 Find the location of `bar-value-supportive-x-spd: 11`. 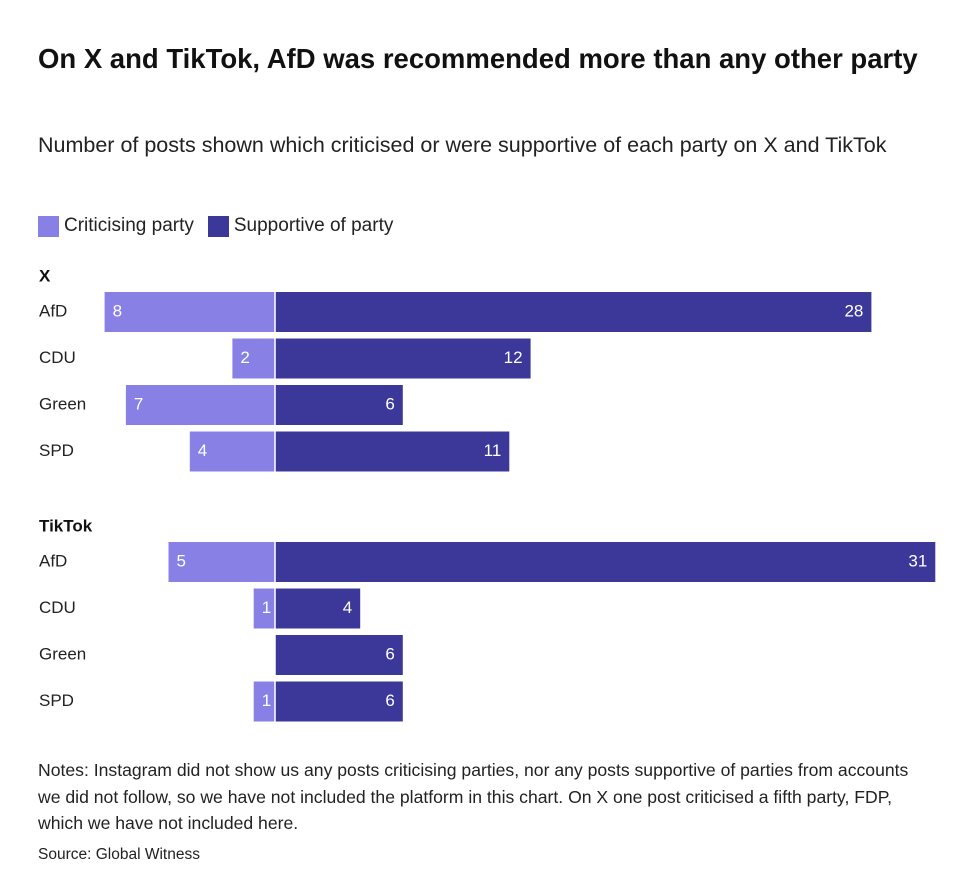

bar-value-supportive-x-spd: 11 is located at coordinates (493, 450).